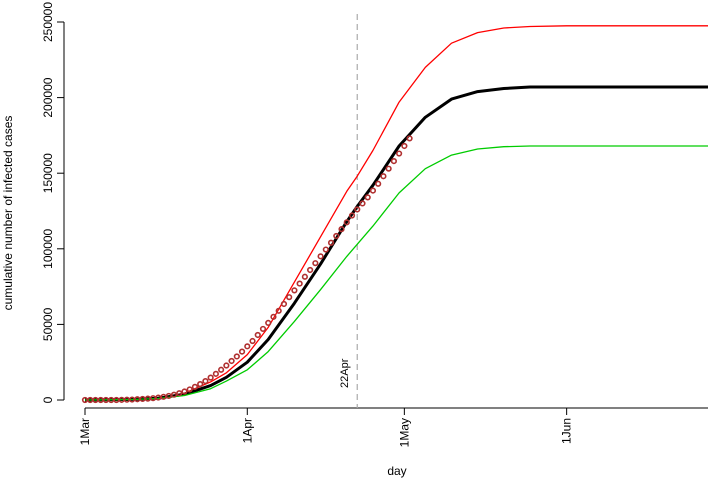  What do you see at coordinates (247, 430) in the screenshot?
I see `x-tick-label: 1Apr` at bounding box center [247, 430].